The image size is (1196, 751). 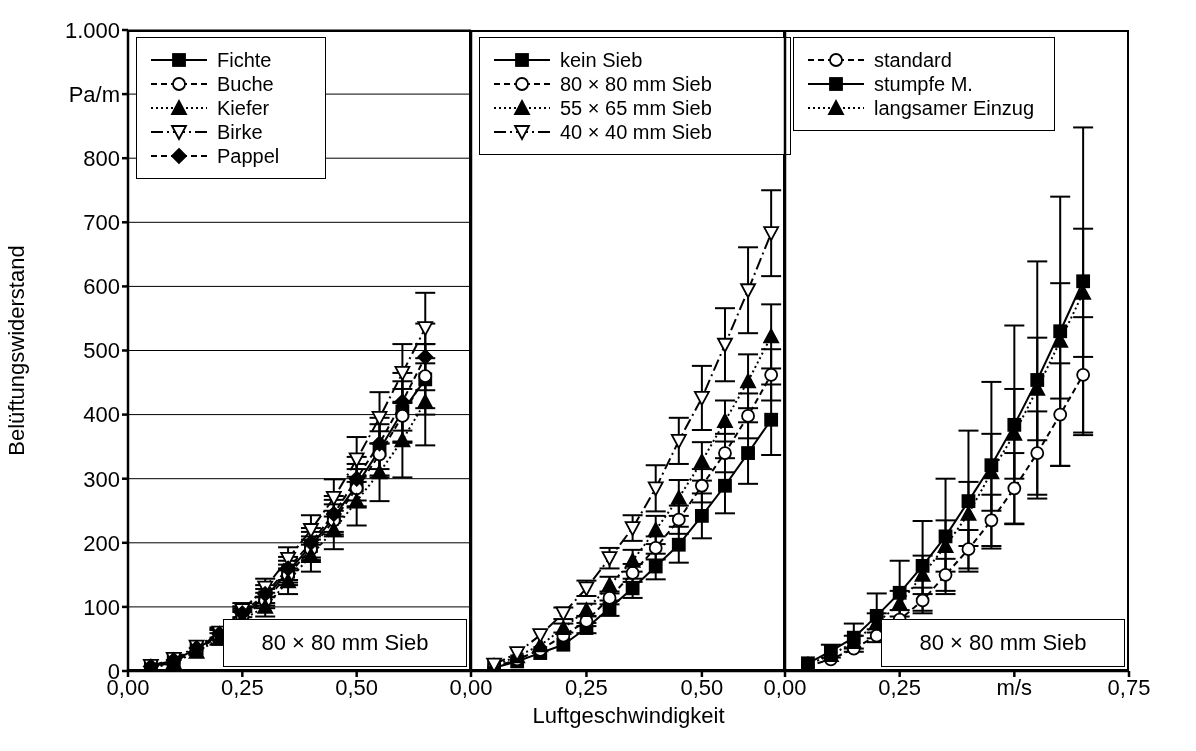 I want to click on y-tick-label: 500, so click(x=101, y=351).